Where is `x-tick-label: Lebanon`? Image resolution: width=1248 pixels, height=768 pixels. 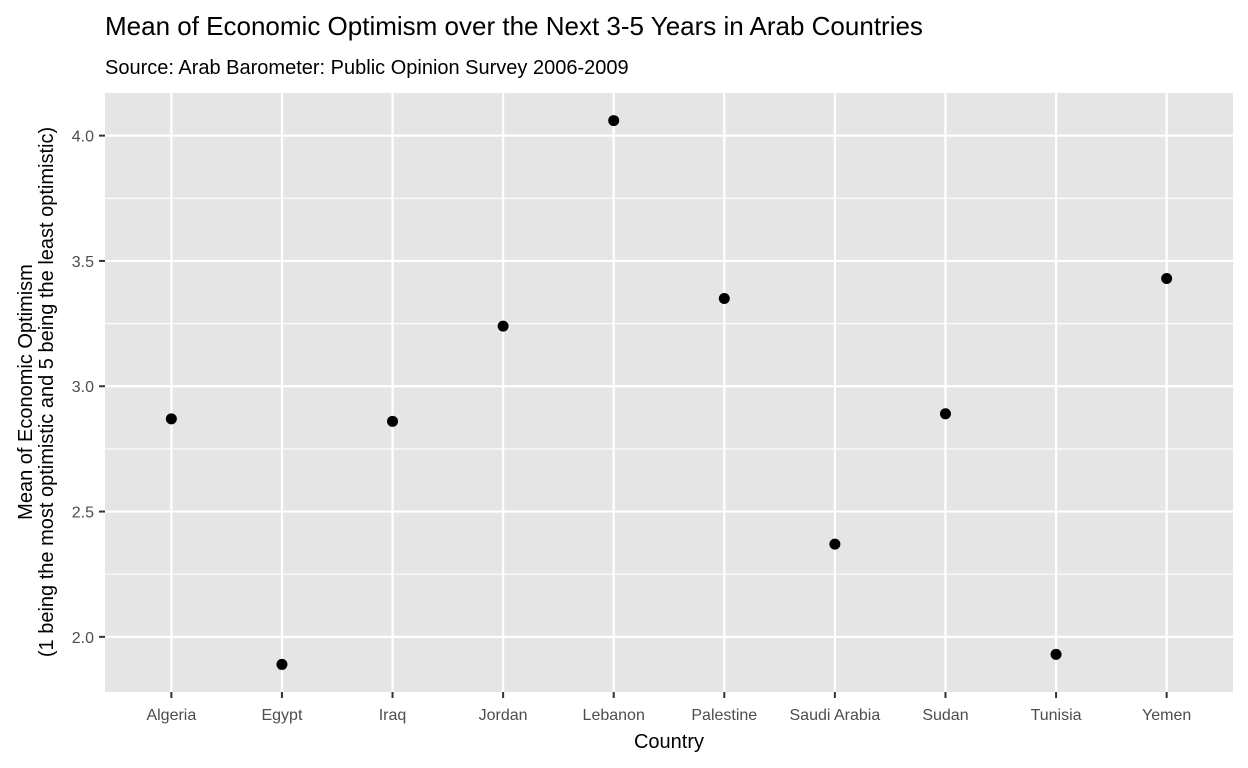
x-tick-label: Lebanon is located at coordinates (614, 715).